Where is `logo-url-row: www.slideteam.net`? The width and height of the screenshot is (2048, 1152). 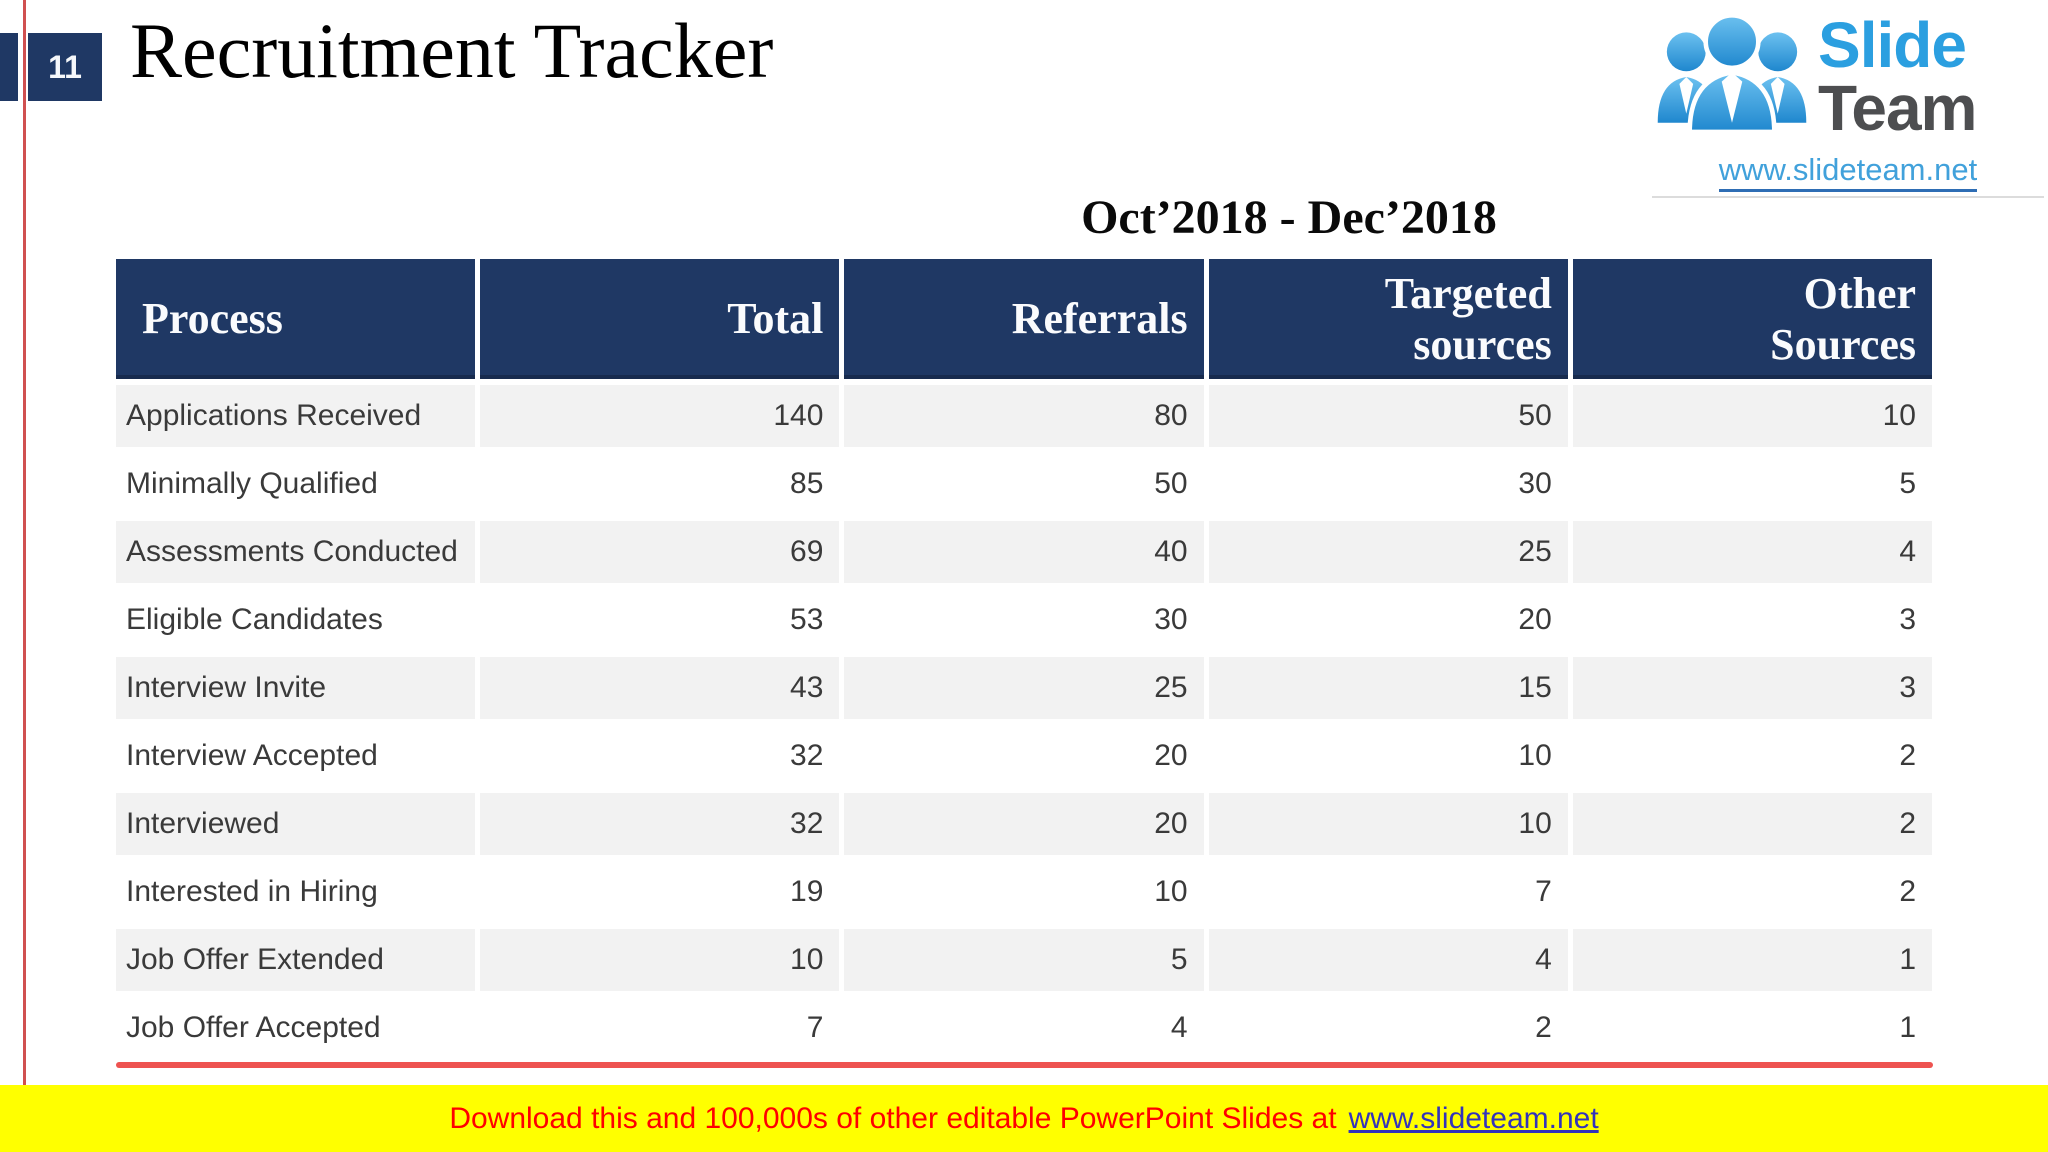
logo-url-row: www.slideteam.net is located at coordinates (1848, 172).